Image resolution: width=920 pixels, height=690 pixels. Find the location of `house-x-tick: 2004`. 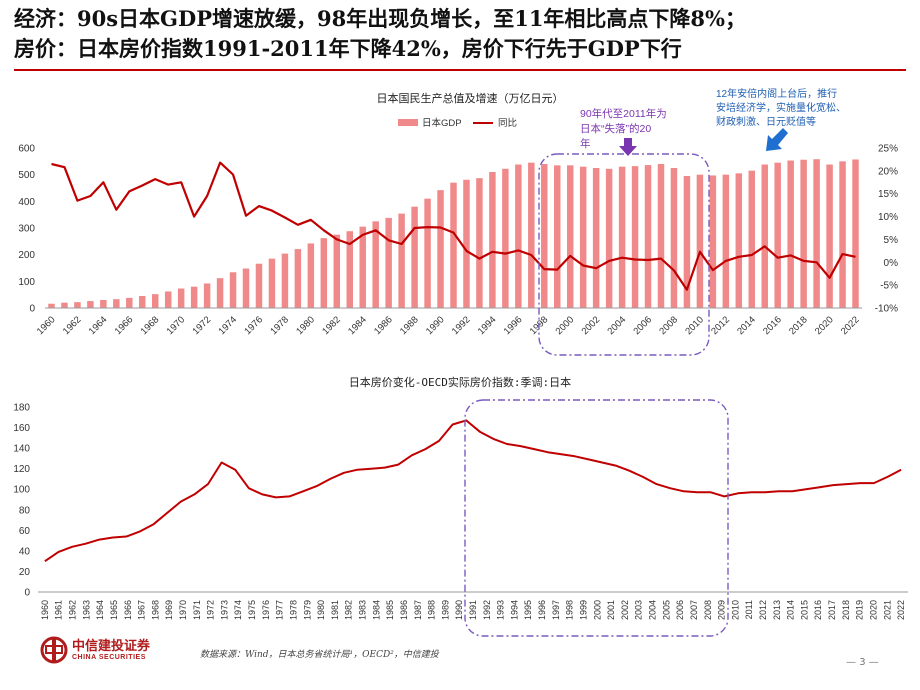

house-x-tick: 2004 is located at coordinates (653, 610).